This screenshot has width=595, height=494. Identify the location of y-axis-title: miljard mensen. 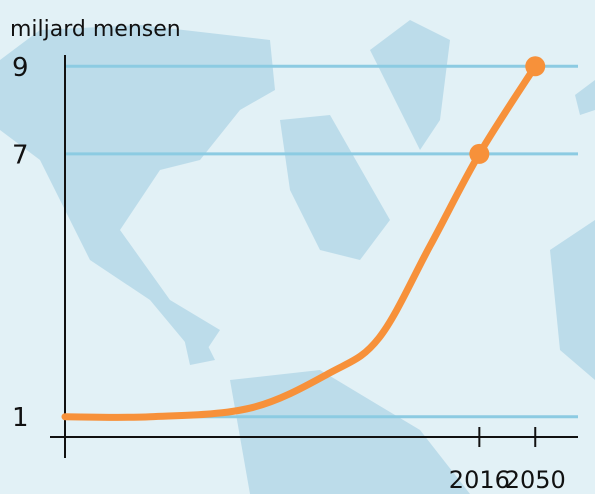
(95, 29).